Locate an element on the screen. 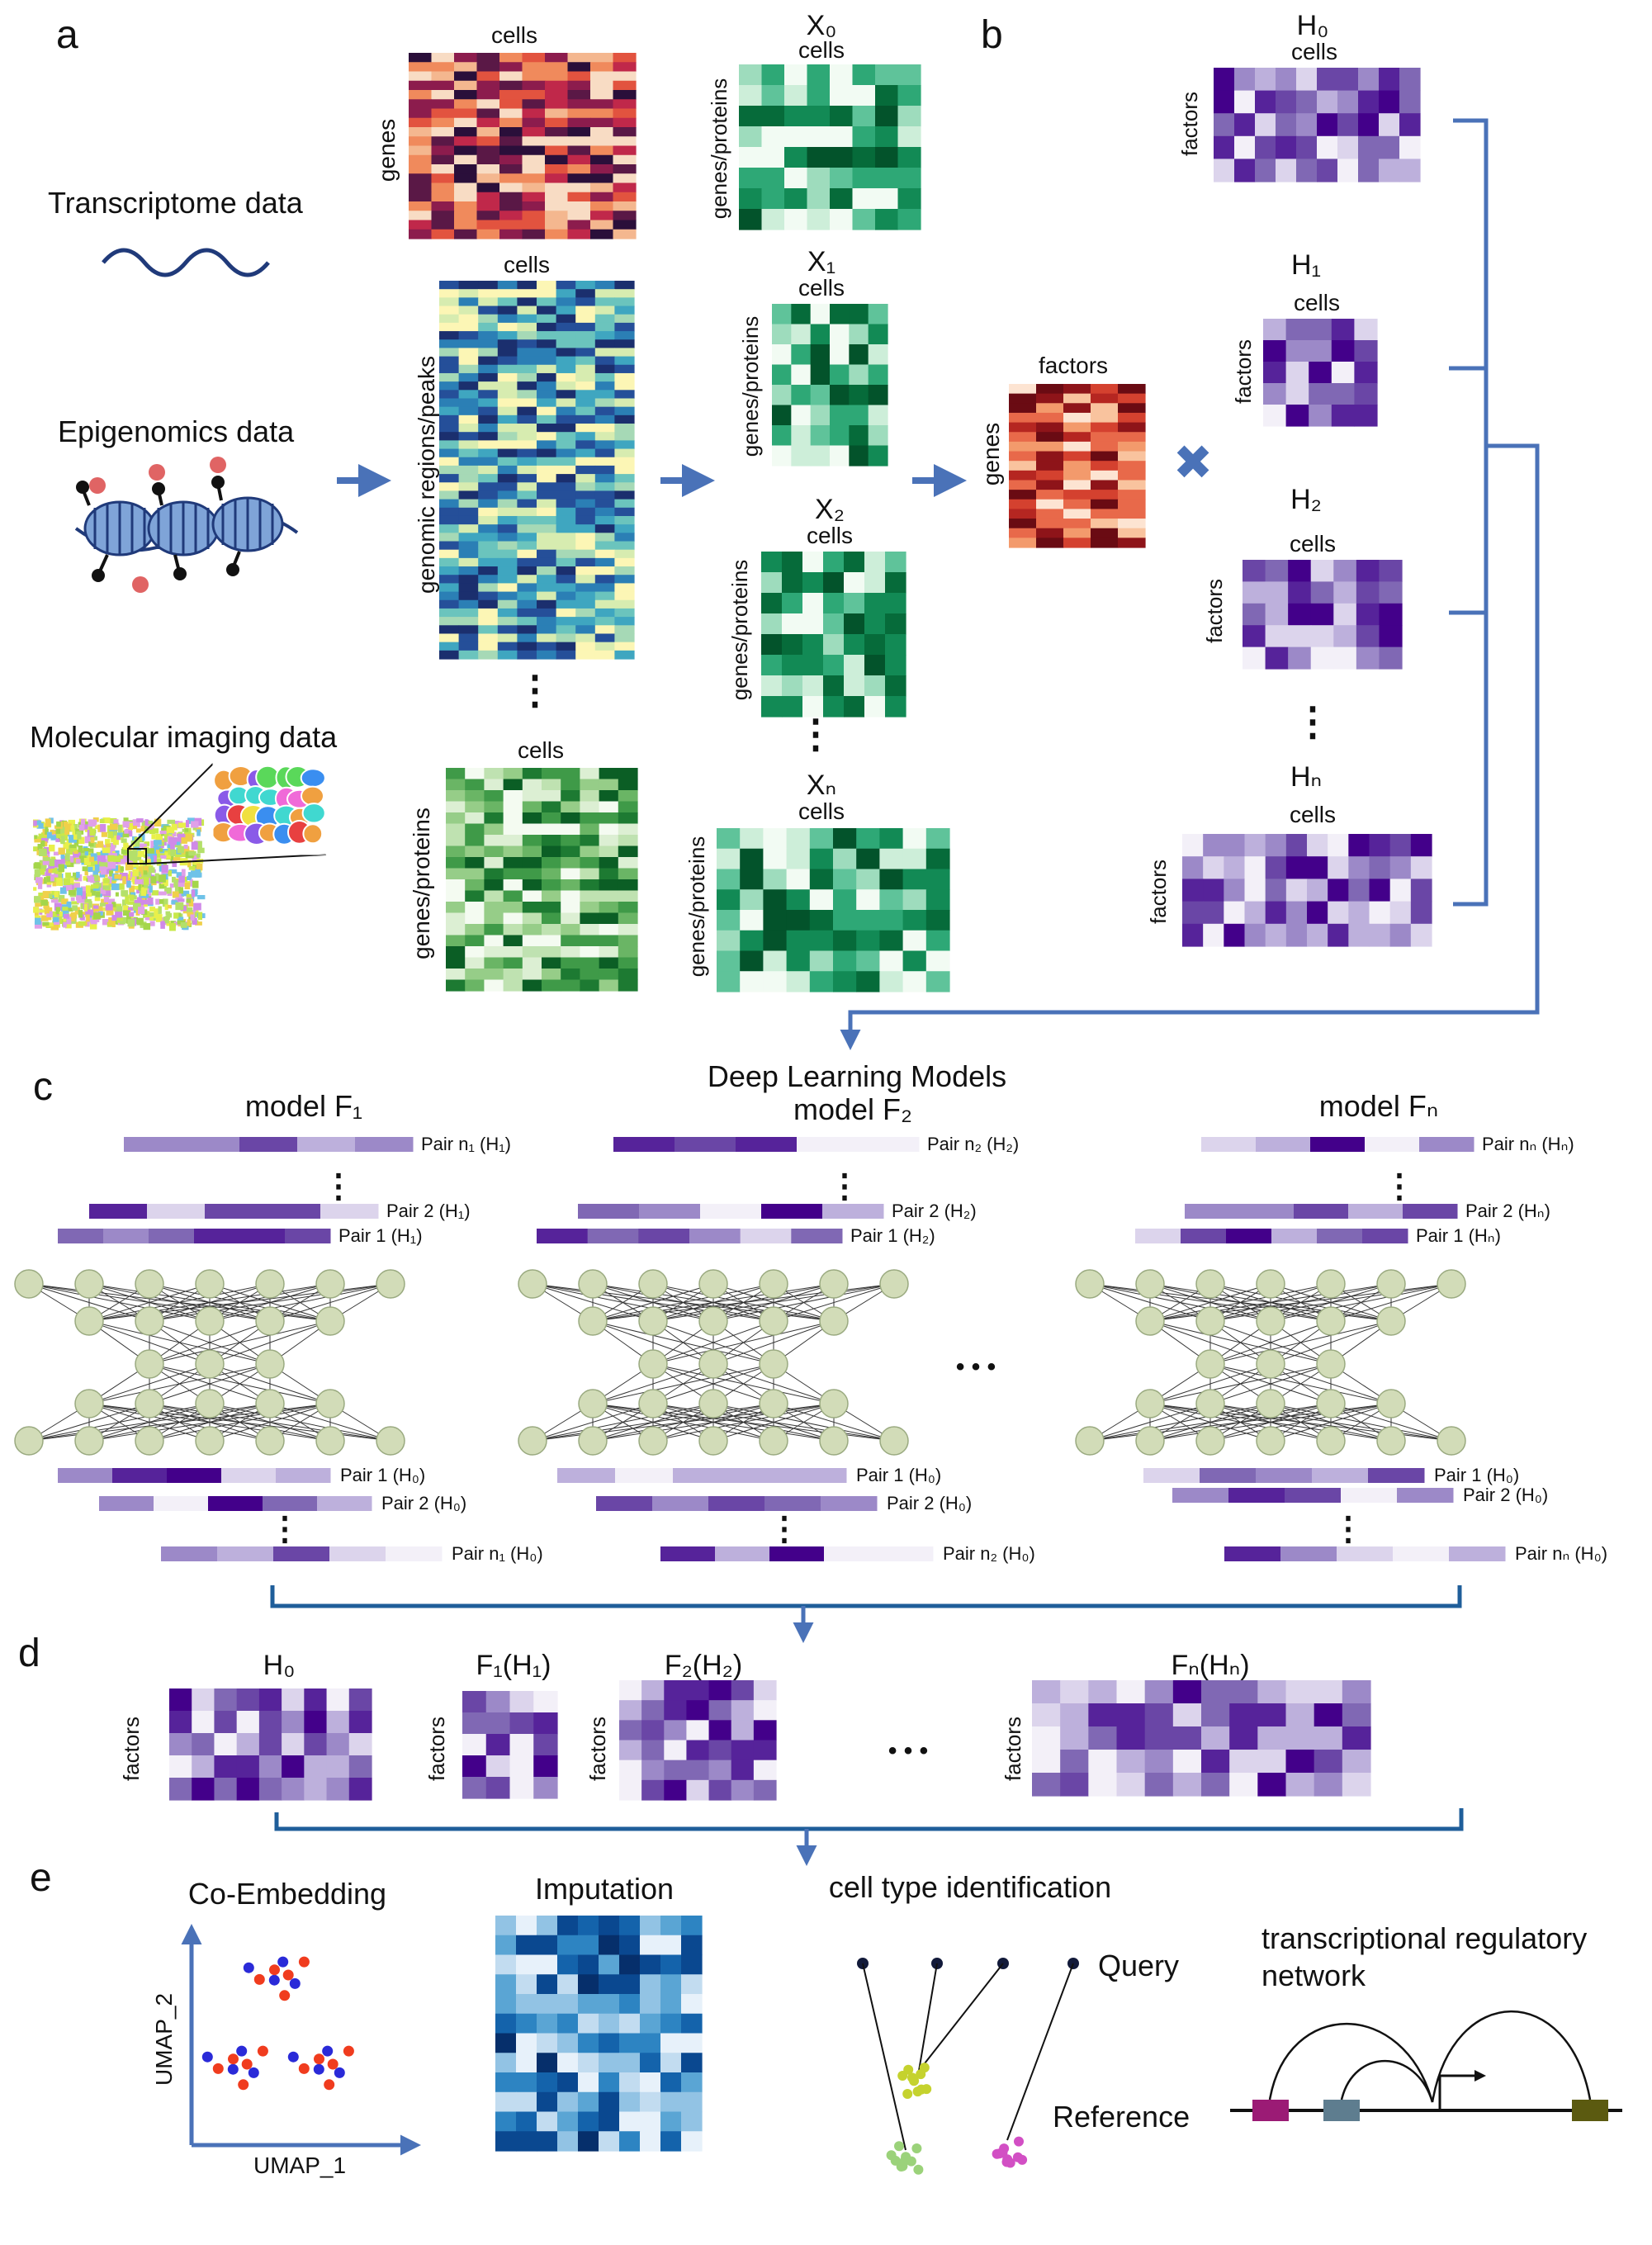 This screenshot has width=1652, height=2245. w-genes-label: genes is located at coordinates (991, 454).